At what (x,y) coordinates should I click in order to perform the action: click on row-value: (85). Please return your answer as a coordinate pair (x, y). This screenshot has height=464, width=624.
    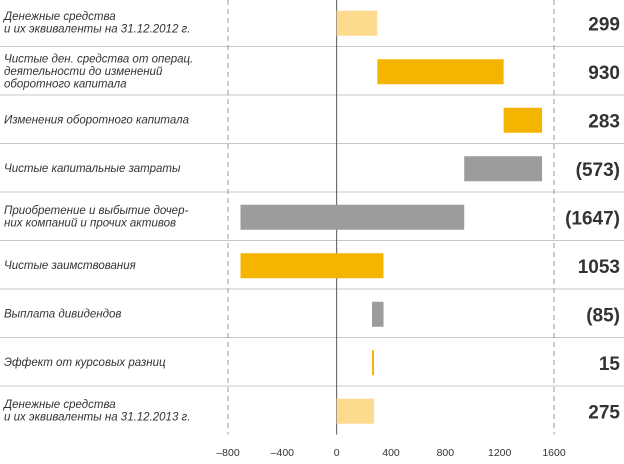
    Looking at the image, I should click on (603, 315).